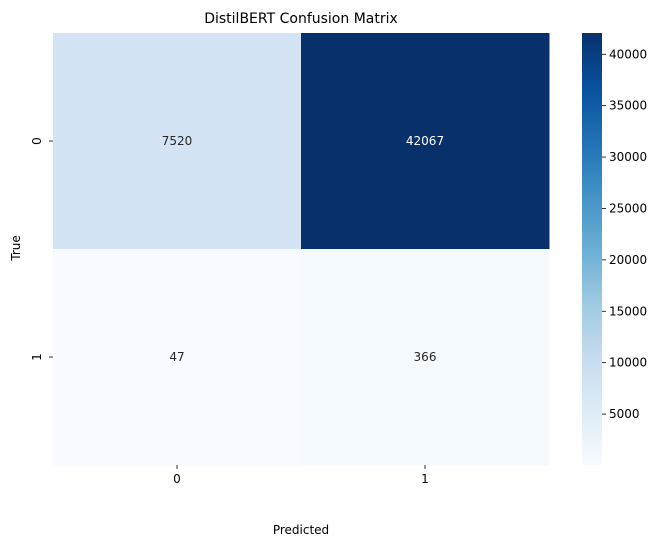 The width and height of the screenshot is (666, 547). What do you see at coordinates (37, 357) in the screenshot?
I see `y-tick-label: 1` at bounding box center [37, 357].